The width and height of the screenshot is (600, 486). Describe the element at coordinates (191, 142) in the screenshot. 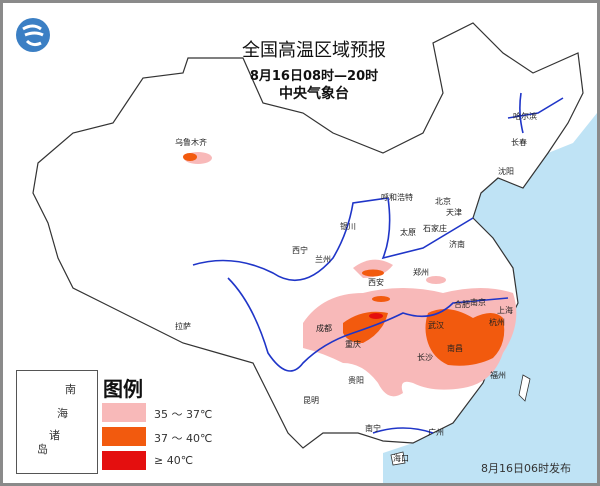

I see `city-label: 乌鲁木齐` at that location.